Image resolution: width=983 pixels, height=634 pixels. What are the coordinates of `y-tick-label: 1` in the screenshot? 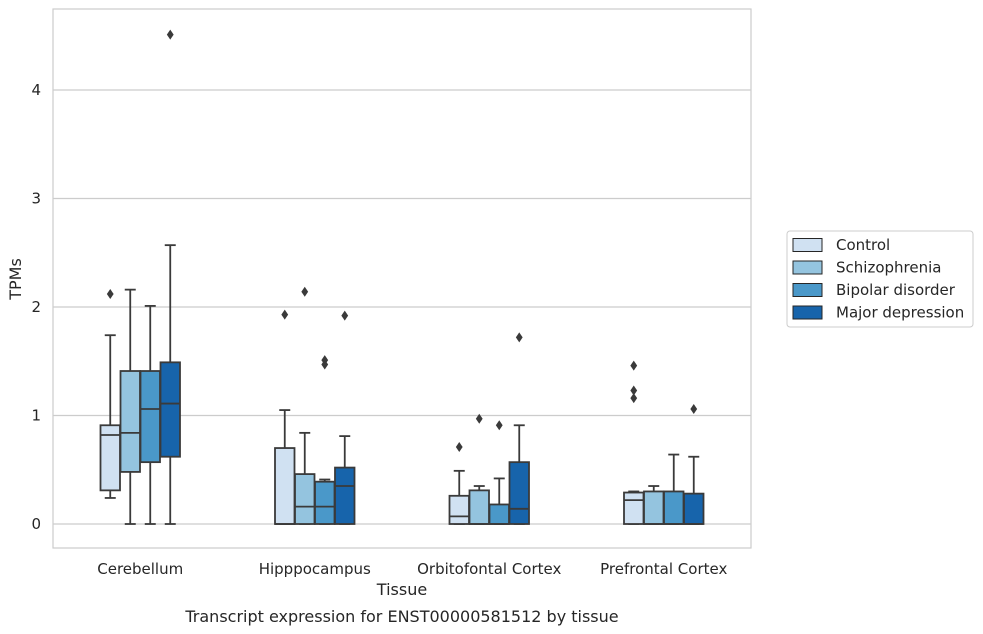 It's located at (36, 416).